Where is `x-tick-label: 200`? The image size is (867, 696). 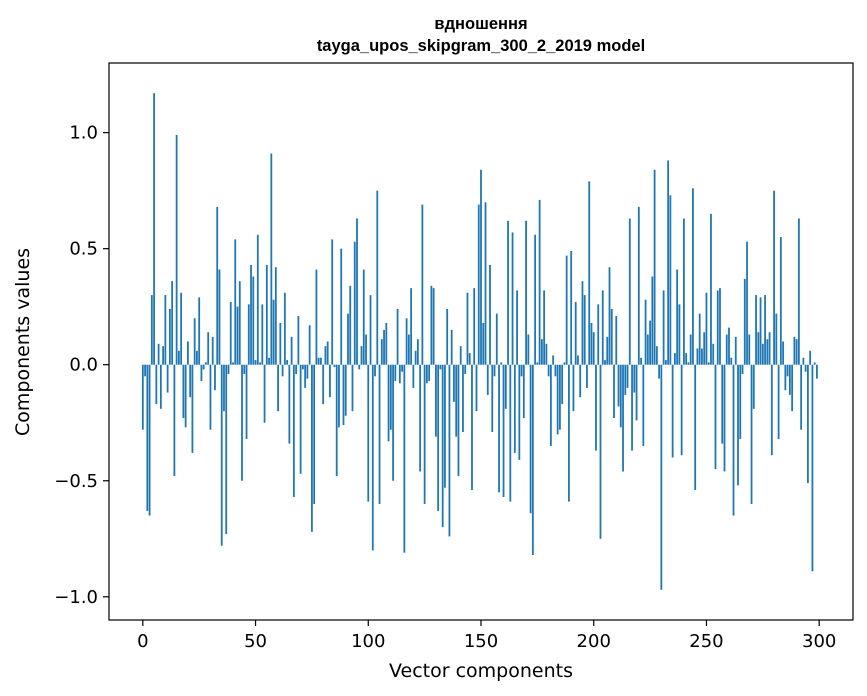 x-tick-label: 200 is located at coordinates (594, 641).